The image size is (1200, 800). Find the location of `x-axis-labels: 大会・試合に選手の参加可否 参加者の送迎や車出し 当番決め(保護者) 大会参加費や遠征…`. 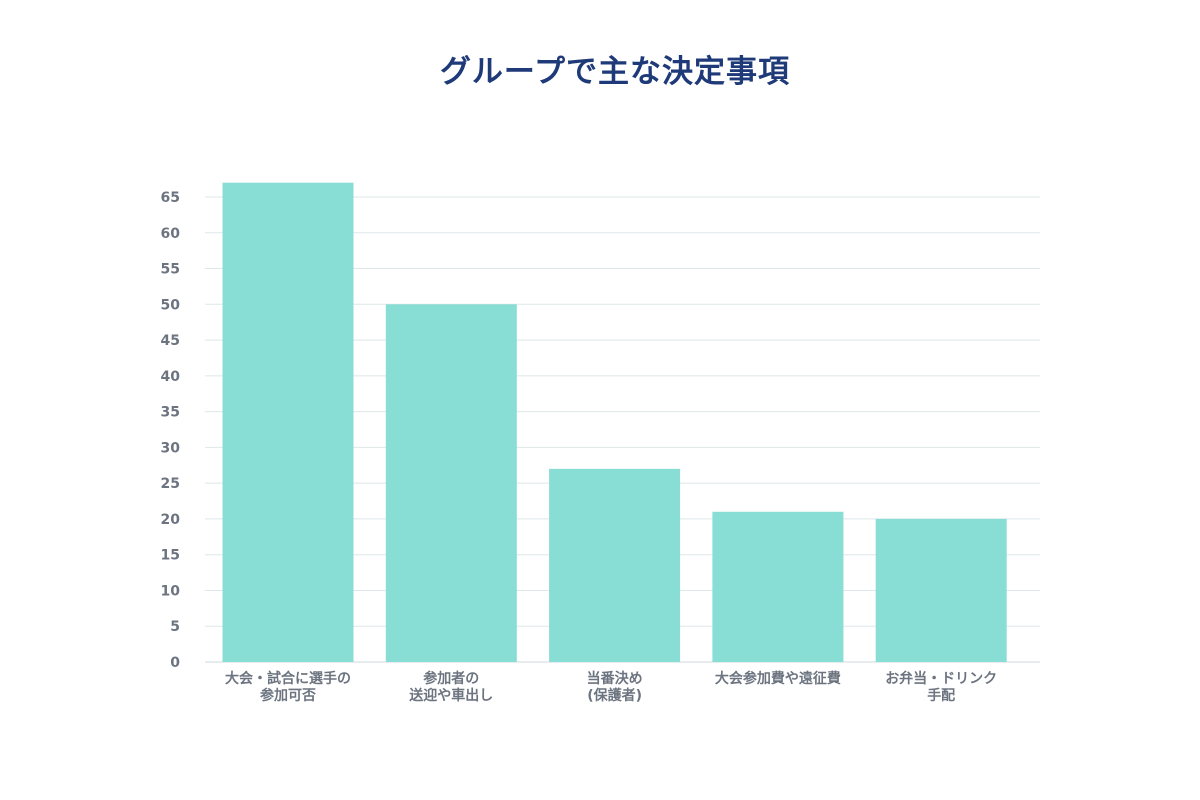

x-axis-labels: 大会・試合に選手の参加可否 参加者の送迎や車出し 当番決め(保護者) 大会参加費や遠征… is located at coordinates (611, 687).